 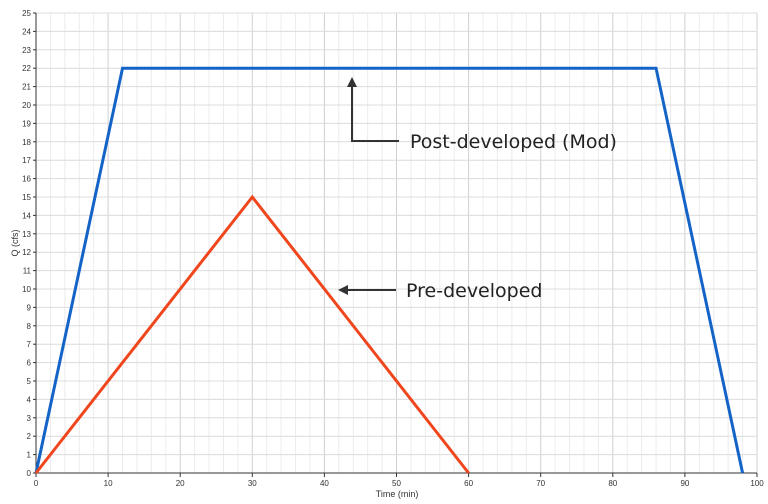 I want to click on x-tick-label: 50, so click(x=396, y=483).